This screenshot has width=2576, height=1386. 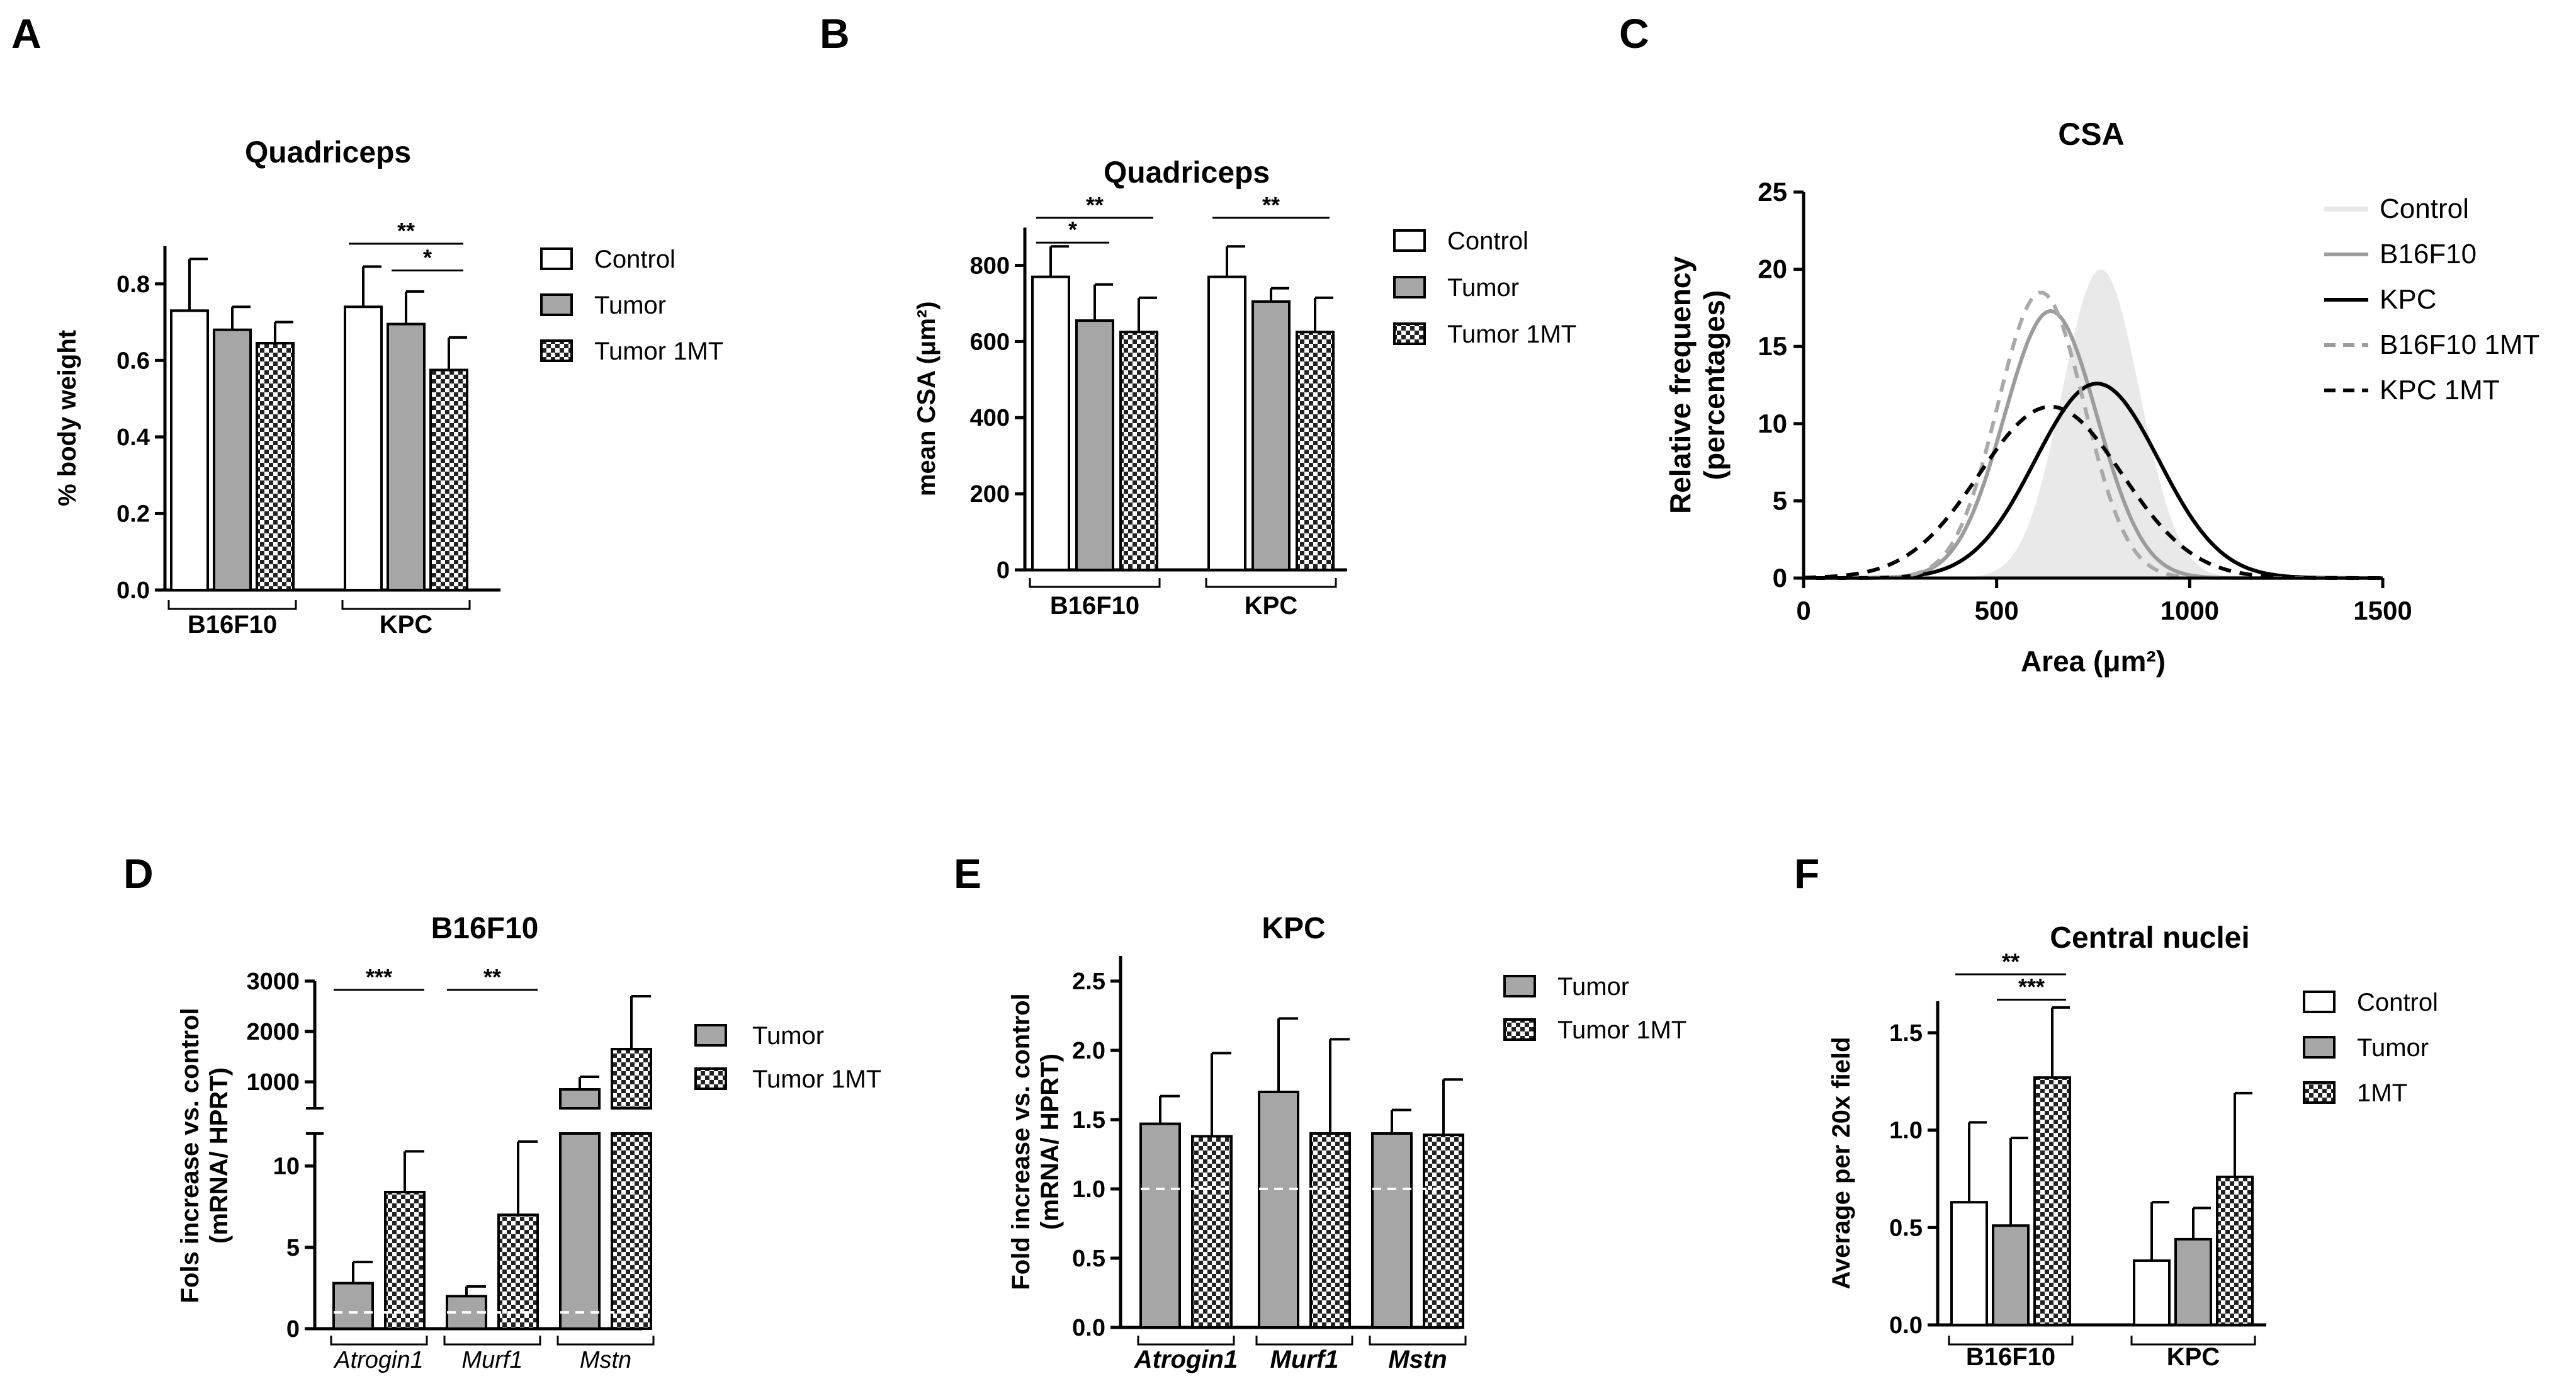 I want to click on panel-letter-b: B, so click(x=835, y=33).